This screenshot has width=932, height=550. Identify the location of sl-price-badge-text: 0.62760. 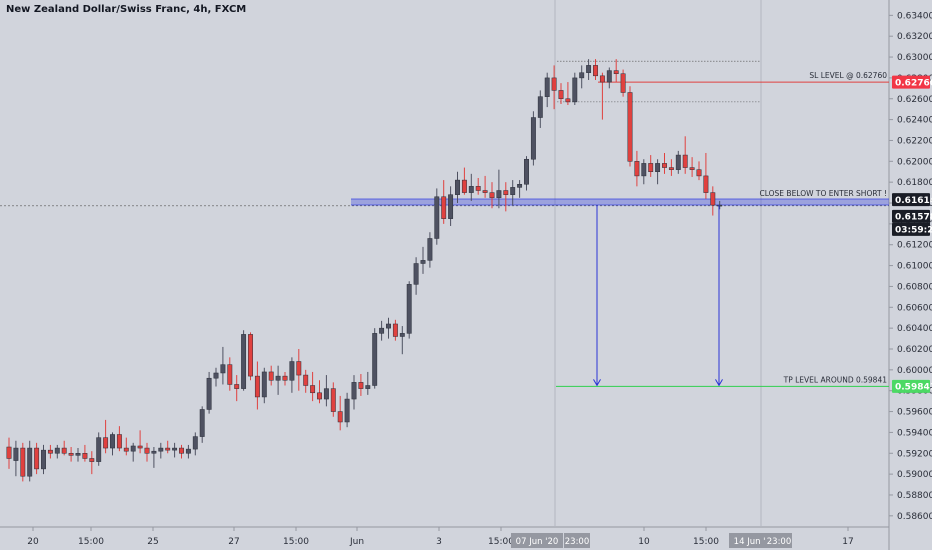
(913, 83).